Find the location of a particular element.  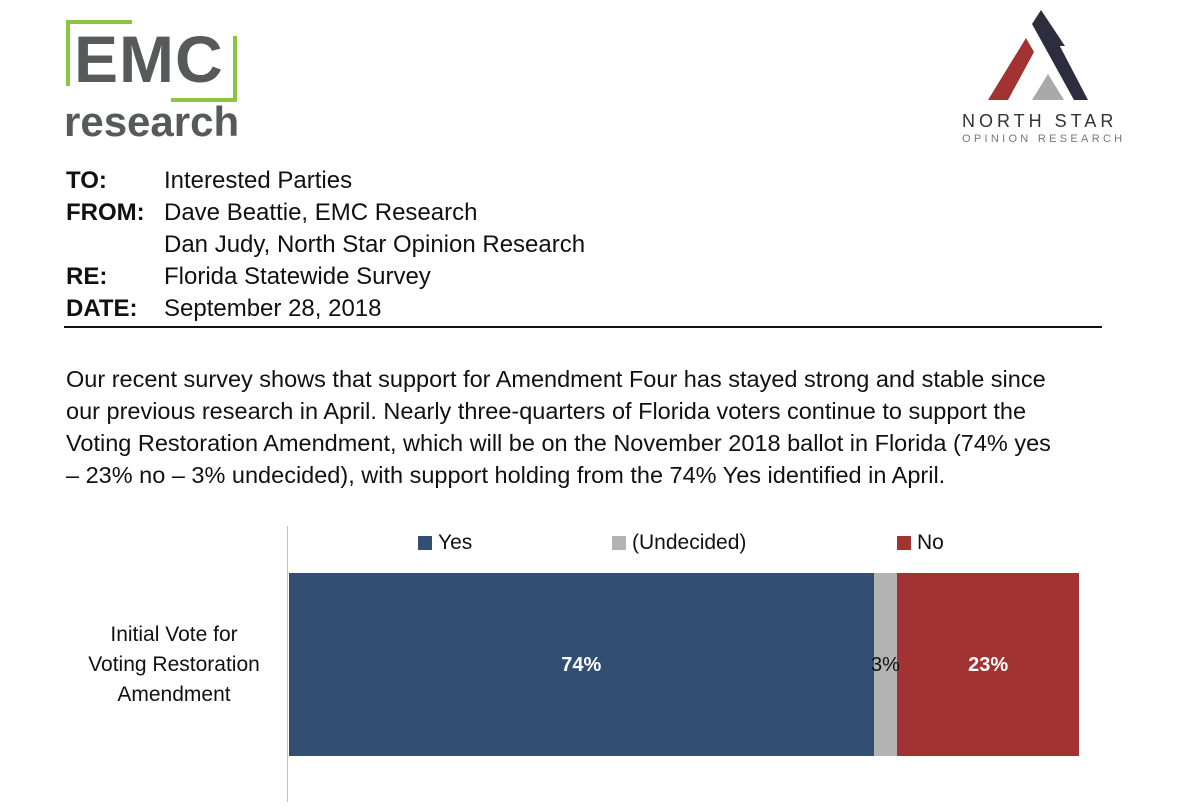

memo-row-from-2: Dan Judy, North Star Opinion Research is located at coordinates (583, 246).